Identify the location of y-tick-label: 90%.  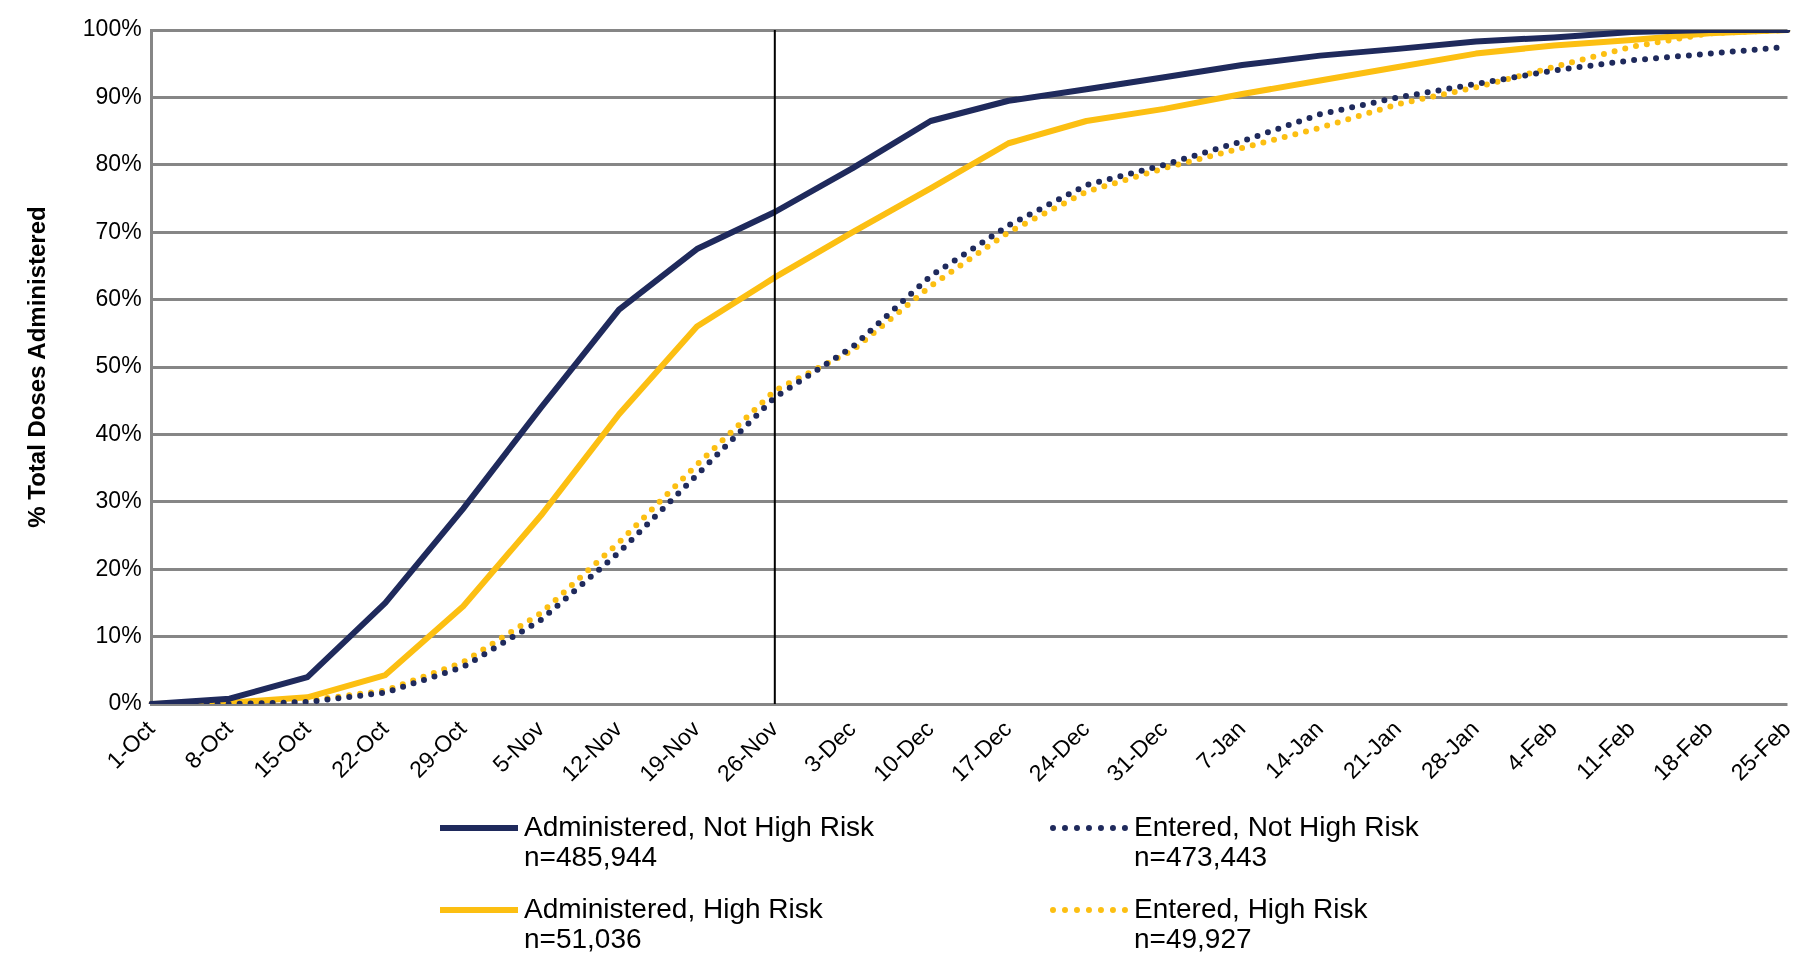
(118, 95).